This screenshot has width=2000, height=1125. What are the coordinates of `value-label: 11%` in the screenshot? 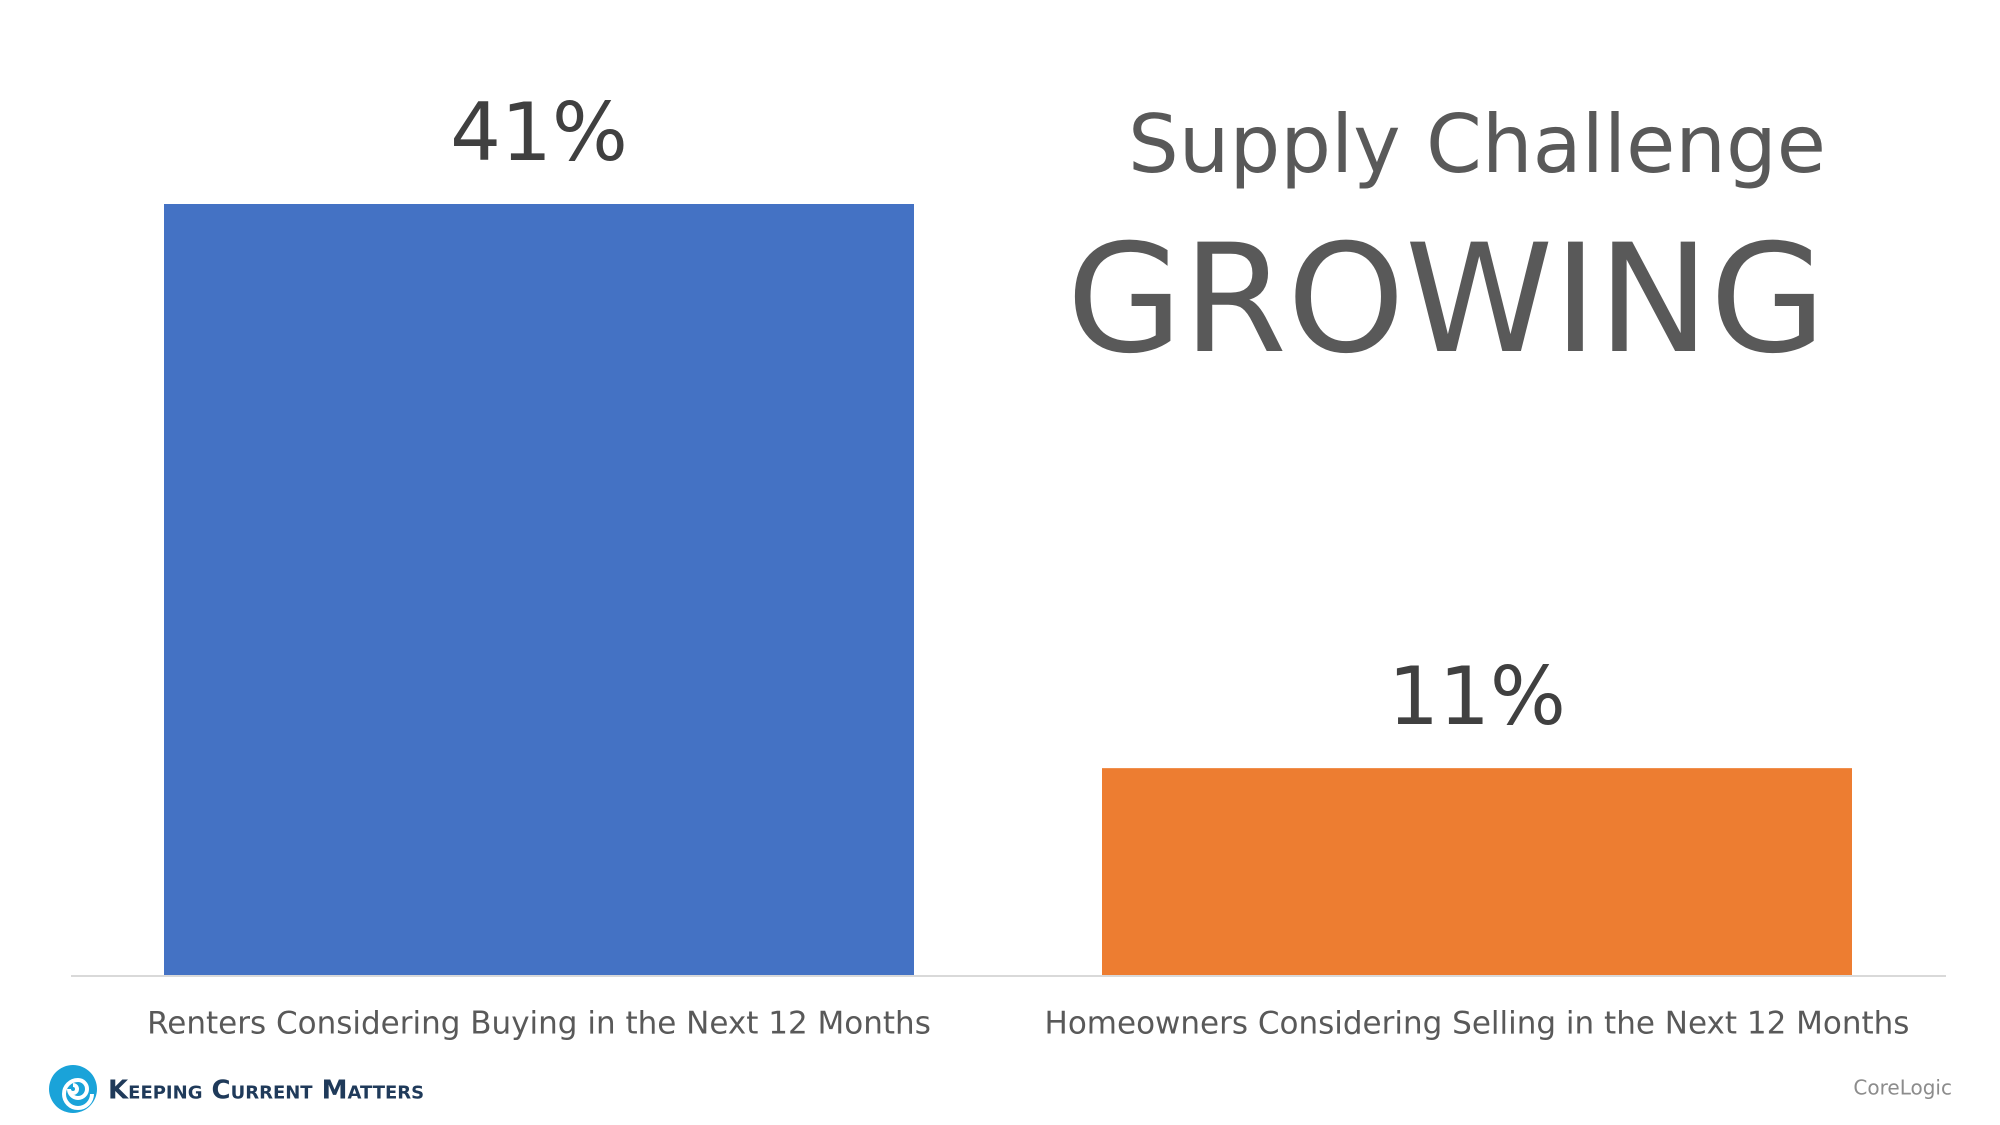 It's located at (1477, 696).